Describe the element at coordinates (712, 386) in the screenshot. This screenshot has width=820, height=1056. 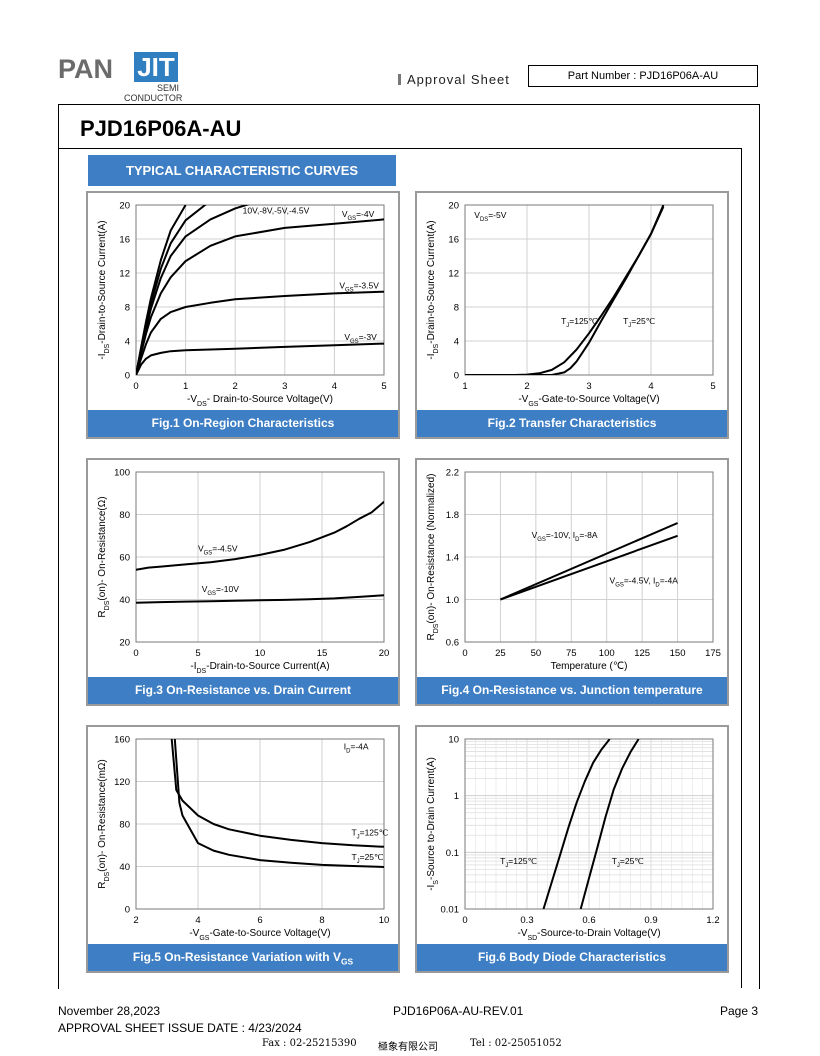
I see `x-tick-label: 5` at that location.